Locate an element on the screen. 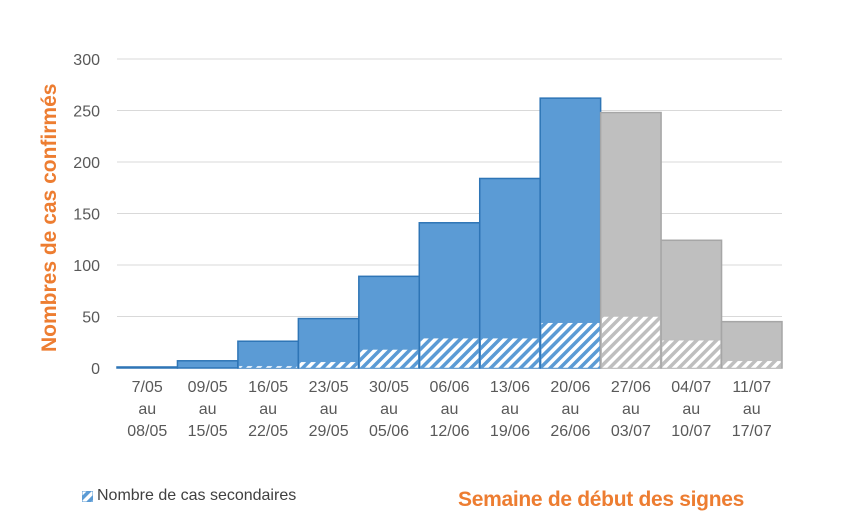 This screenshot has height=528, width=844. hatched-swatch-icon is located at coordinates (87, 496).